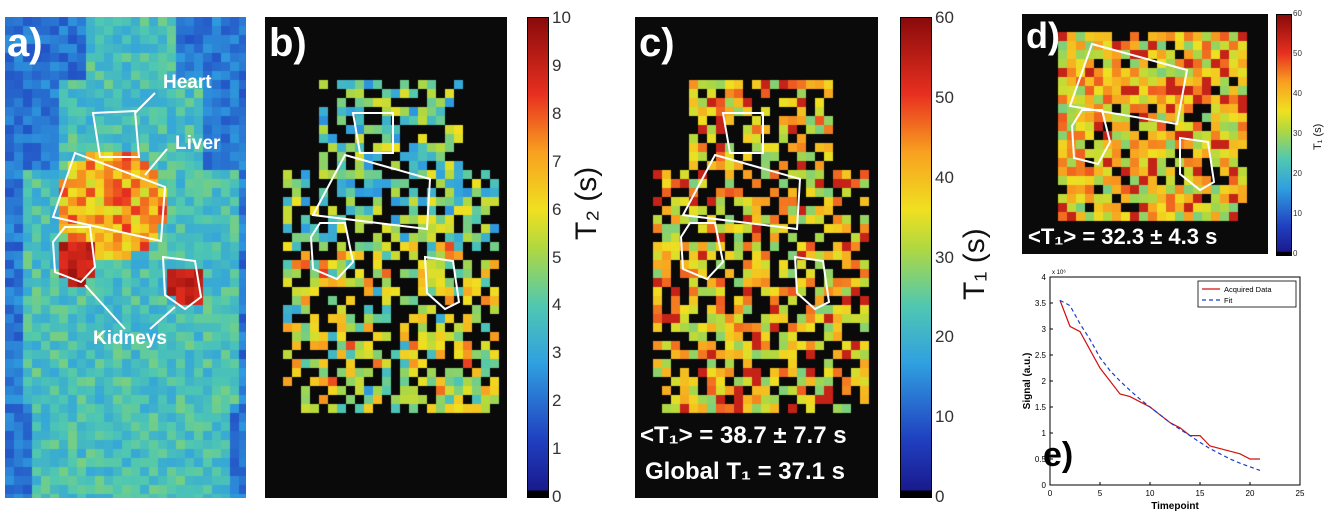  Describe the element at coordinates (288, 43) in the screenshot. I see `panel-label-b: b)` at that location.